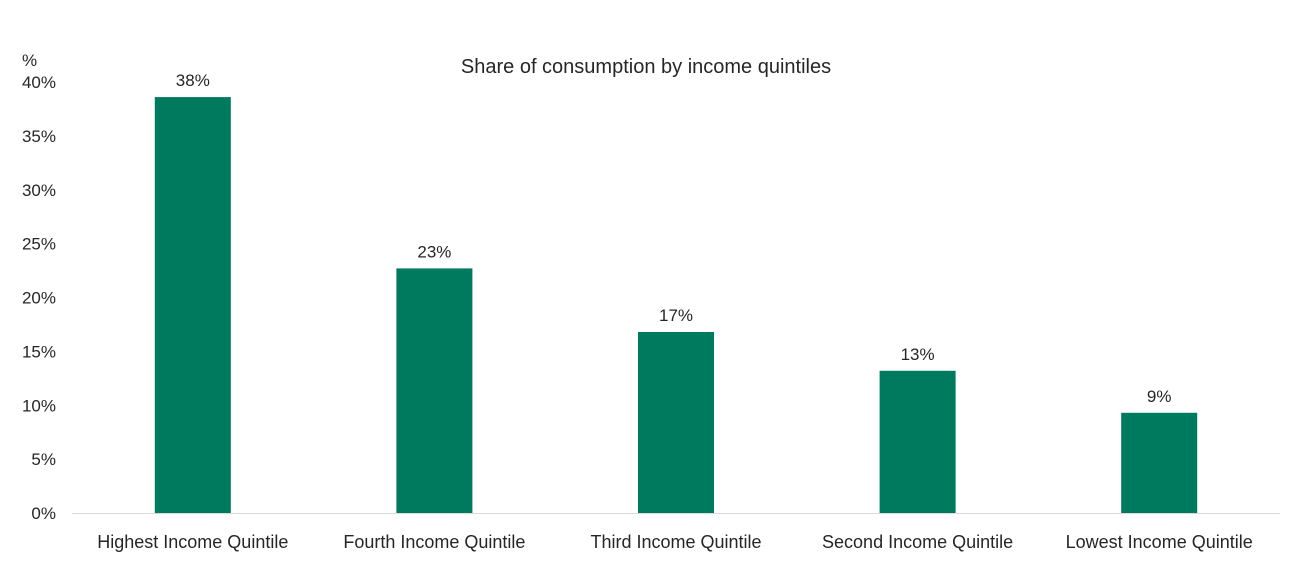 This screenshot has height=580, width=1292. What do you see at coordinates (39, 190) in the screenshot?
I see `y-tick-label: 30%` at bounding box center [39, 190].